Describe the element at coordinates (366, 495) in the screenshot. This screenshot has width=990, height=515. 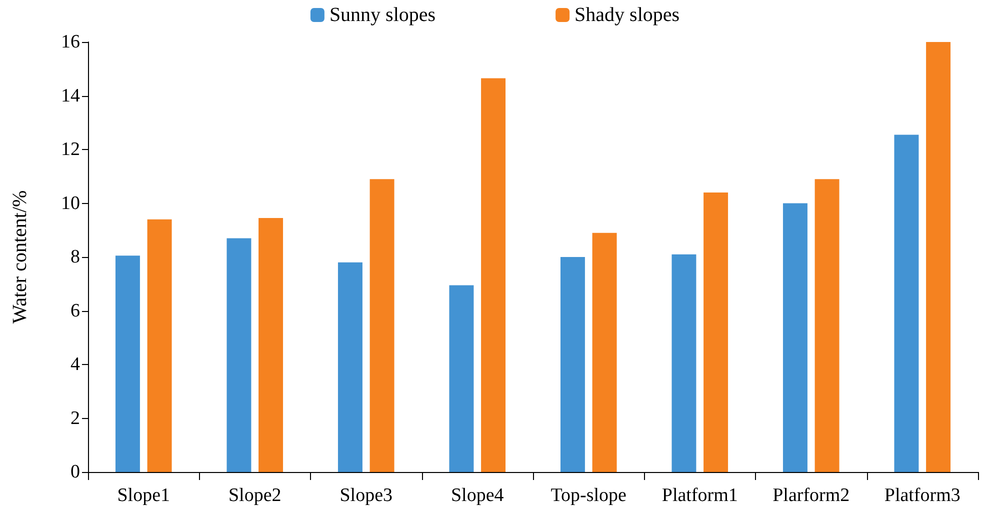
I see `x-tick-label: Slope3` at that location.